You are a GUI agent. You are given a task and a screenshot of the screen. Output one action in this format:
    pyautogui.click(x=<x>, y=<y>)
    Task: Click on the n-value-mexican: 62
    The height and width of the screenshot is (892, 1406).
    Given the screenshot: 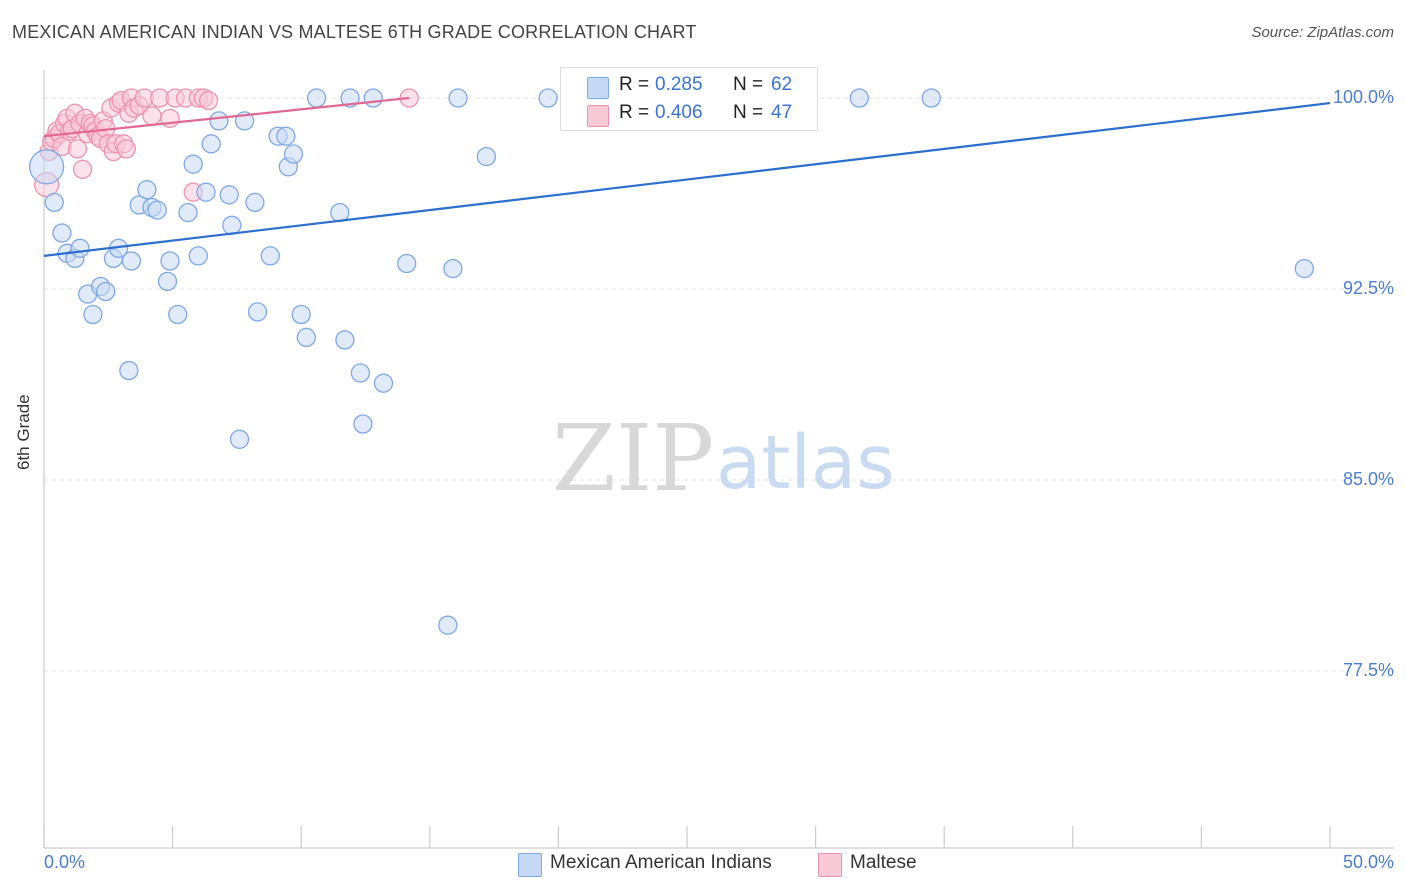 What is the action you would take?
    pyautogui.click(x=782, y=84)
    